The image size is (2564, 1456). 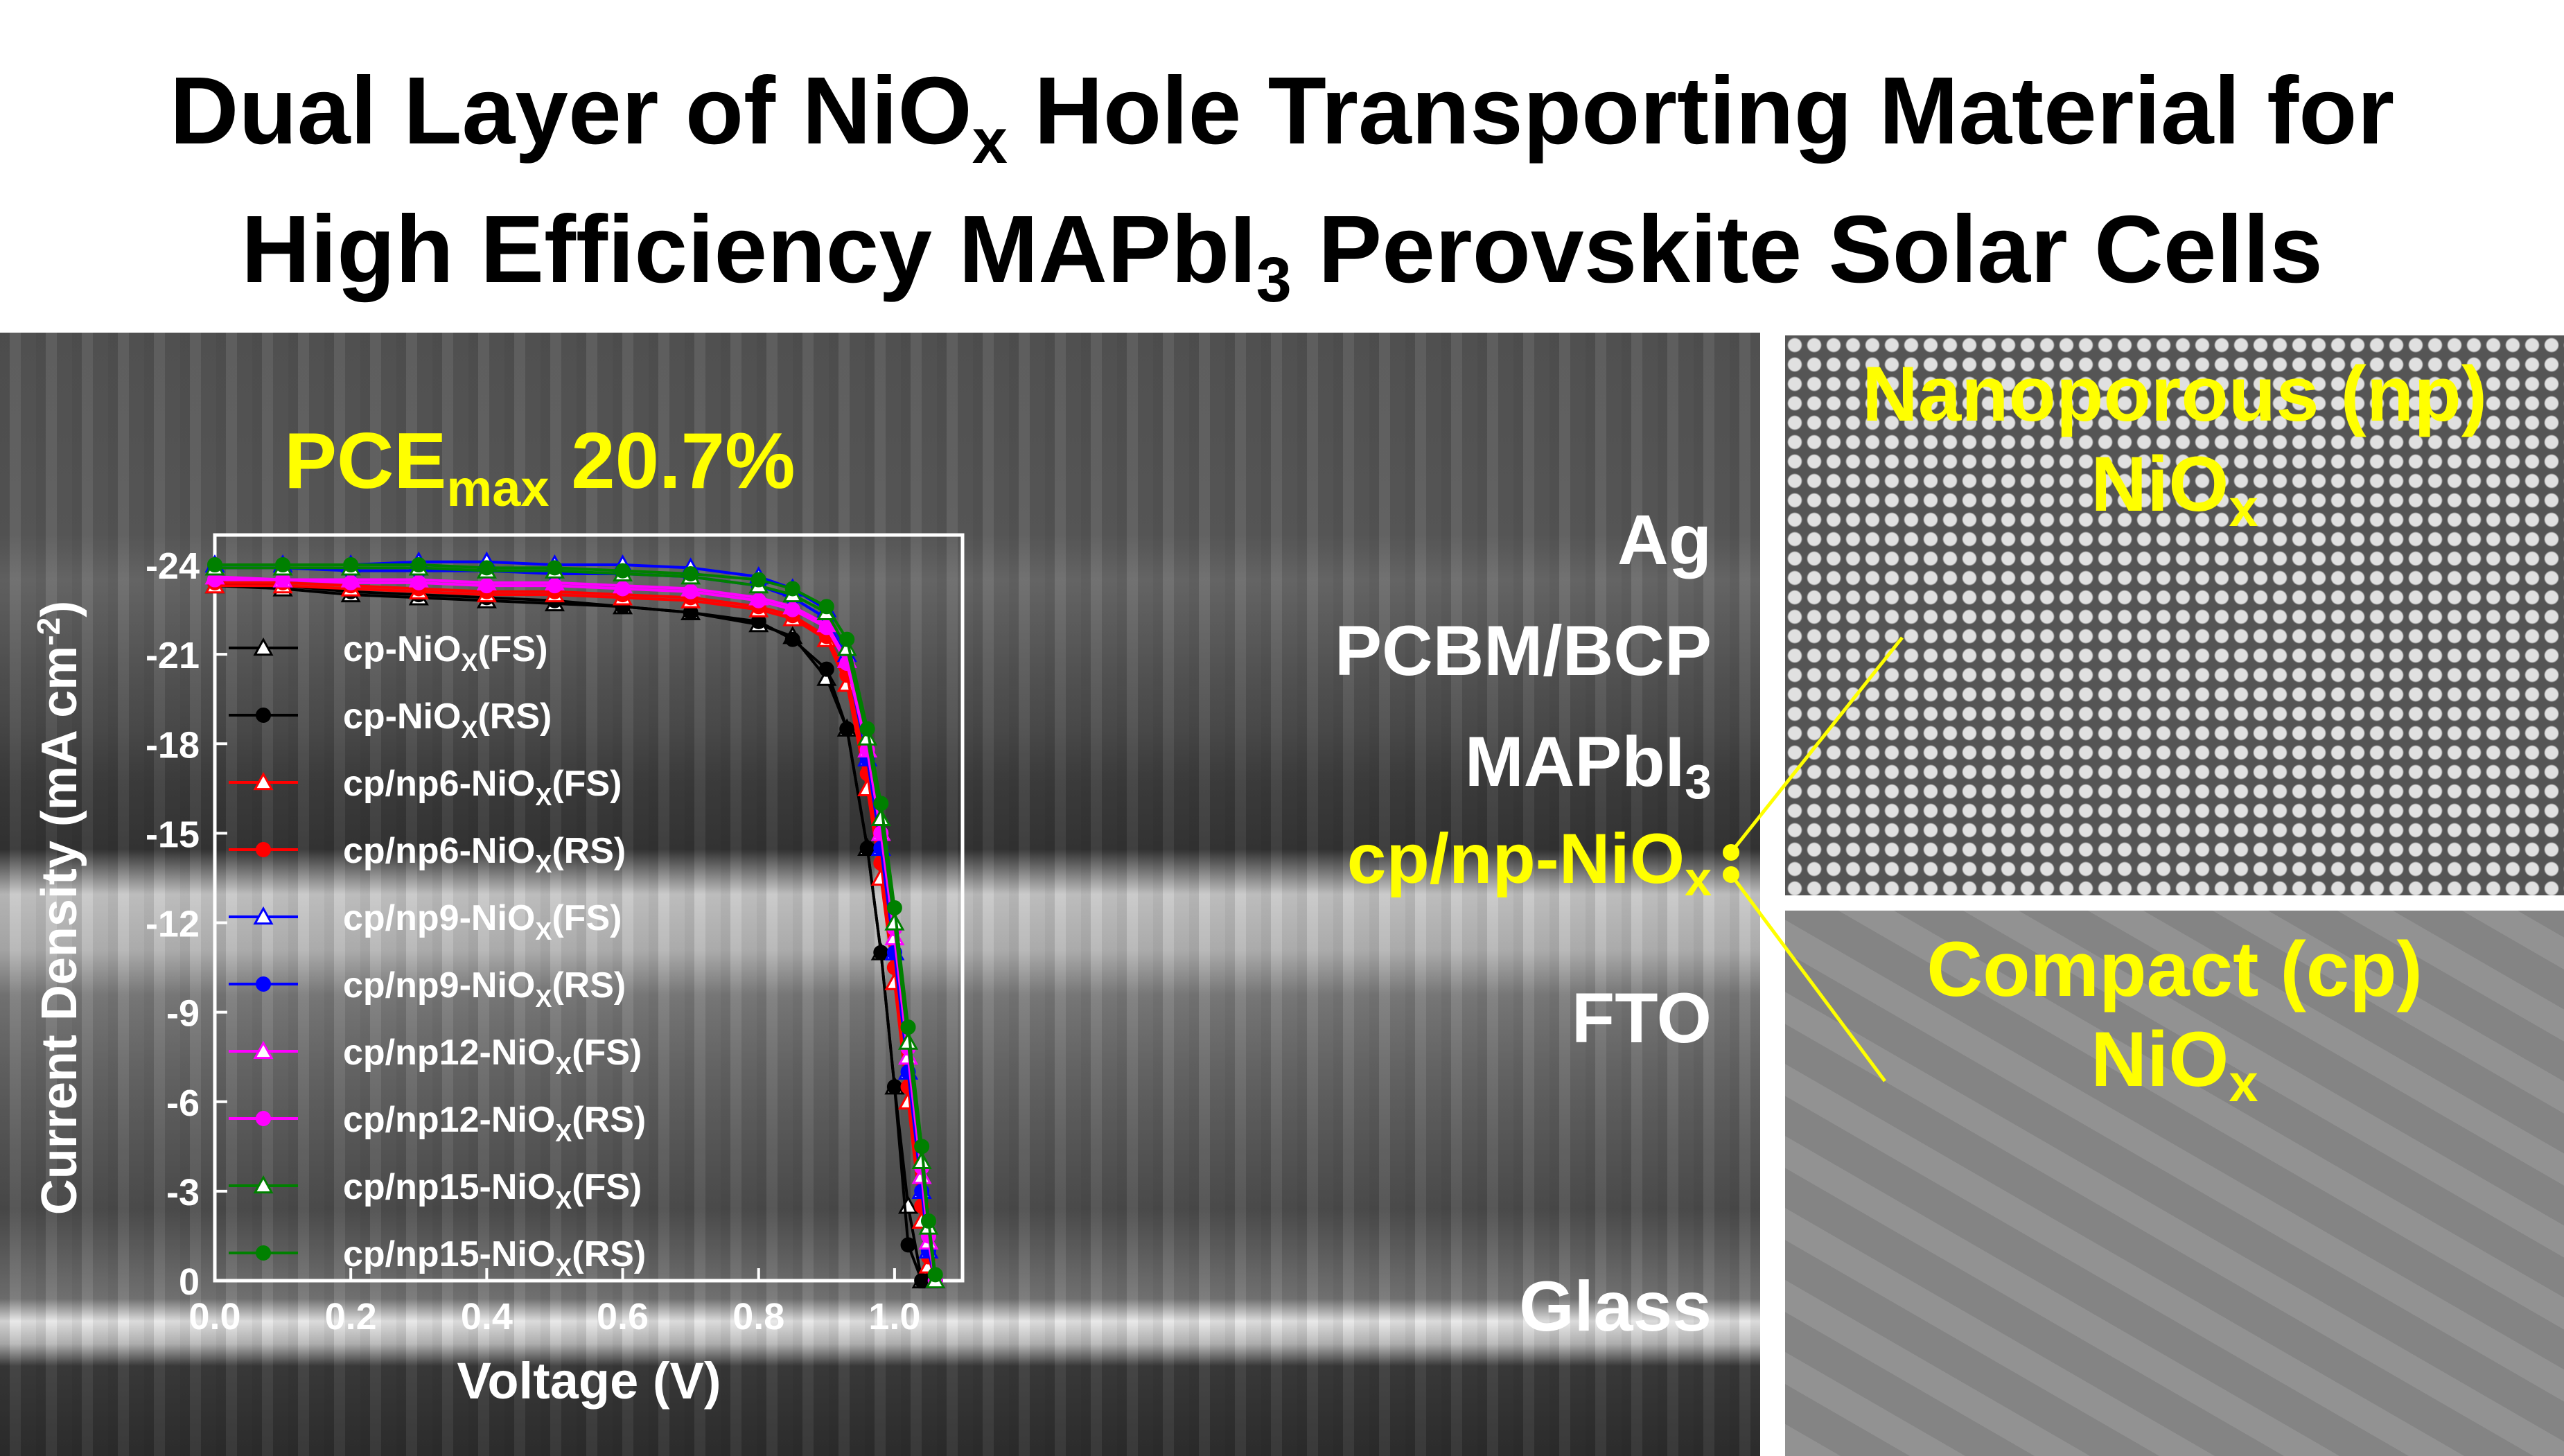 I want to click on y-tick-label: -15, so click(x=173, y=834).